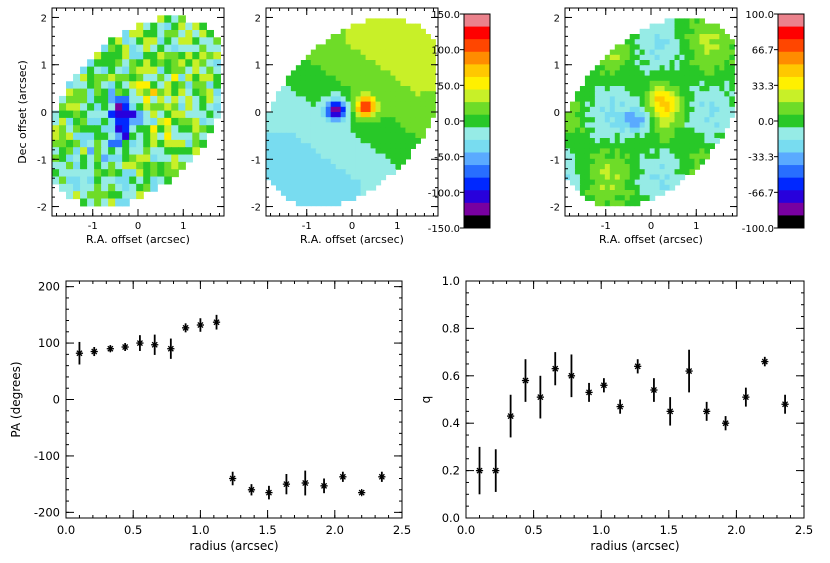  What do you see at coordinates (42, 160) in the screenshot?
I see `y-tick-label: -1` at bounding box center [42, 160].